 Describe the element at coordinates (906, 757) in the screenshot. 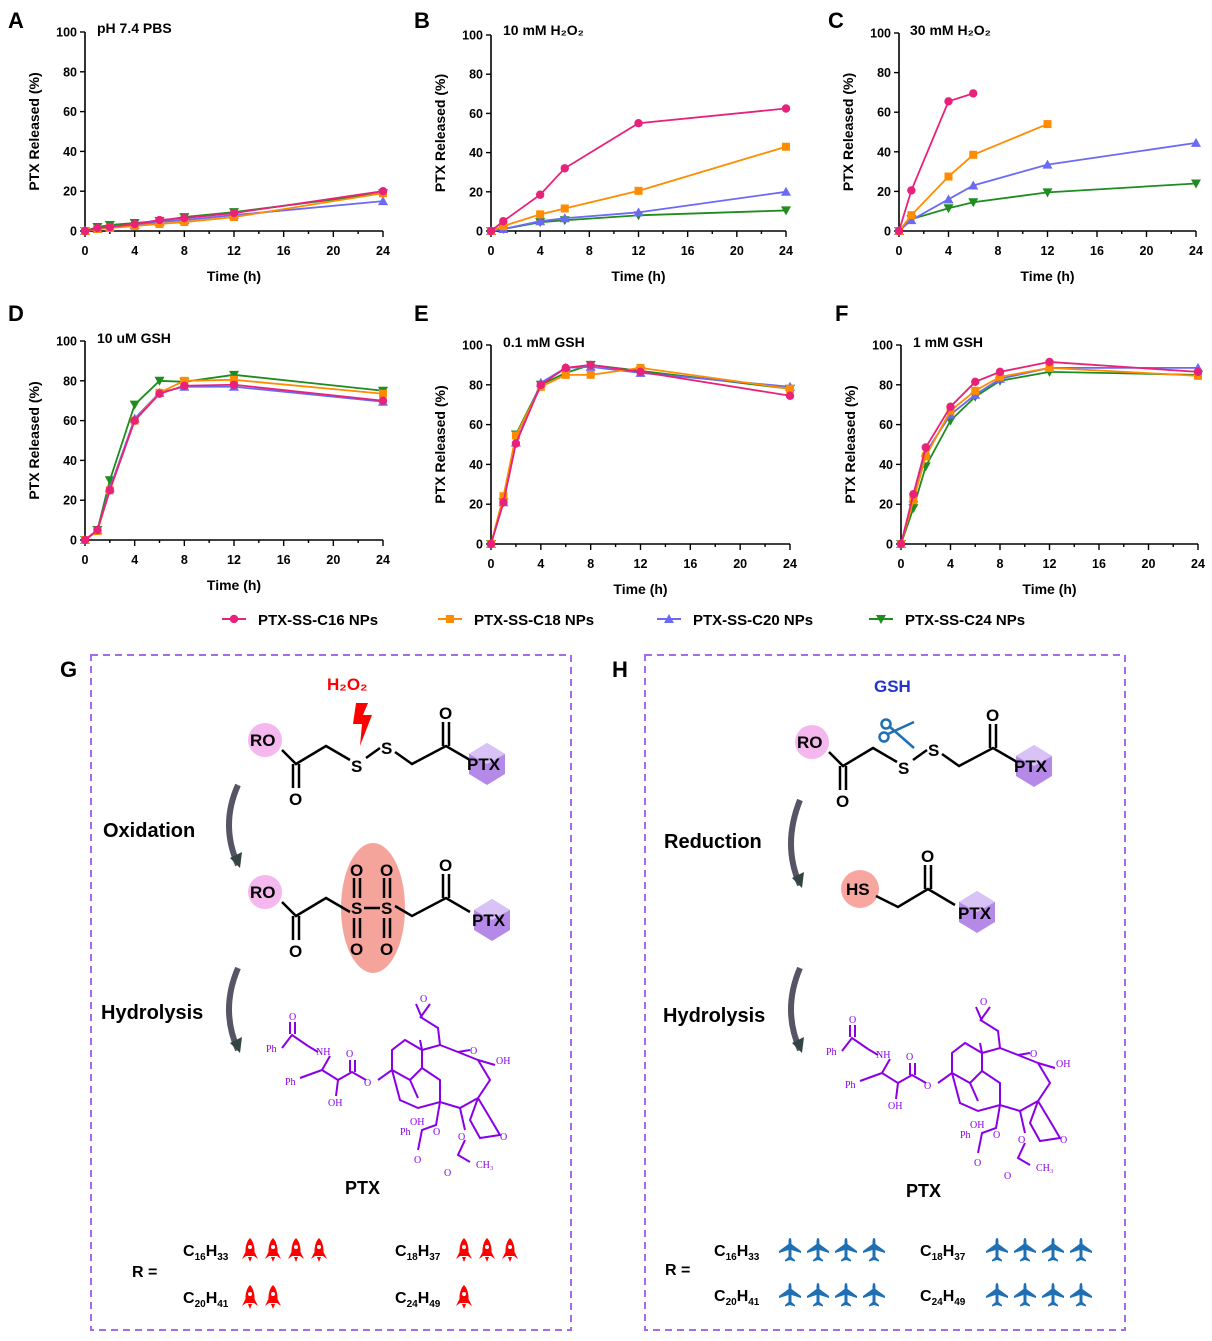

I see `disulfide-molecule` at that location.